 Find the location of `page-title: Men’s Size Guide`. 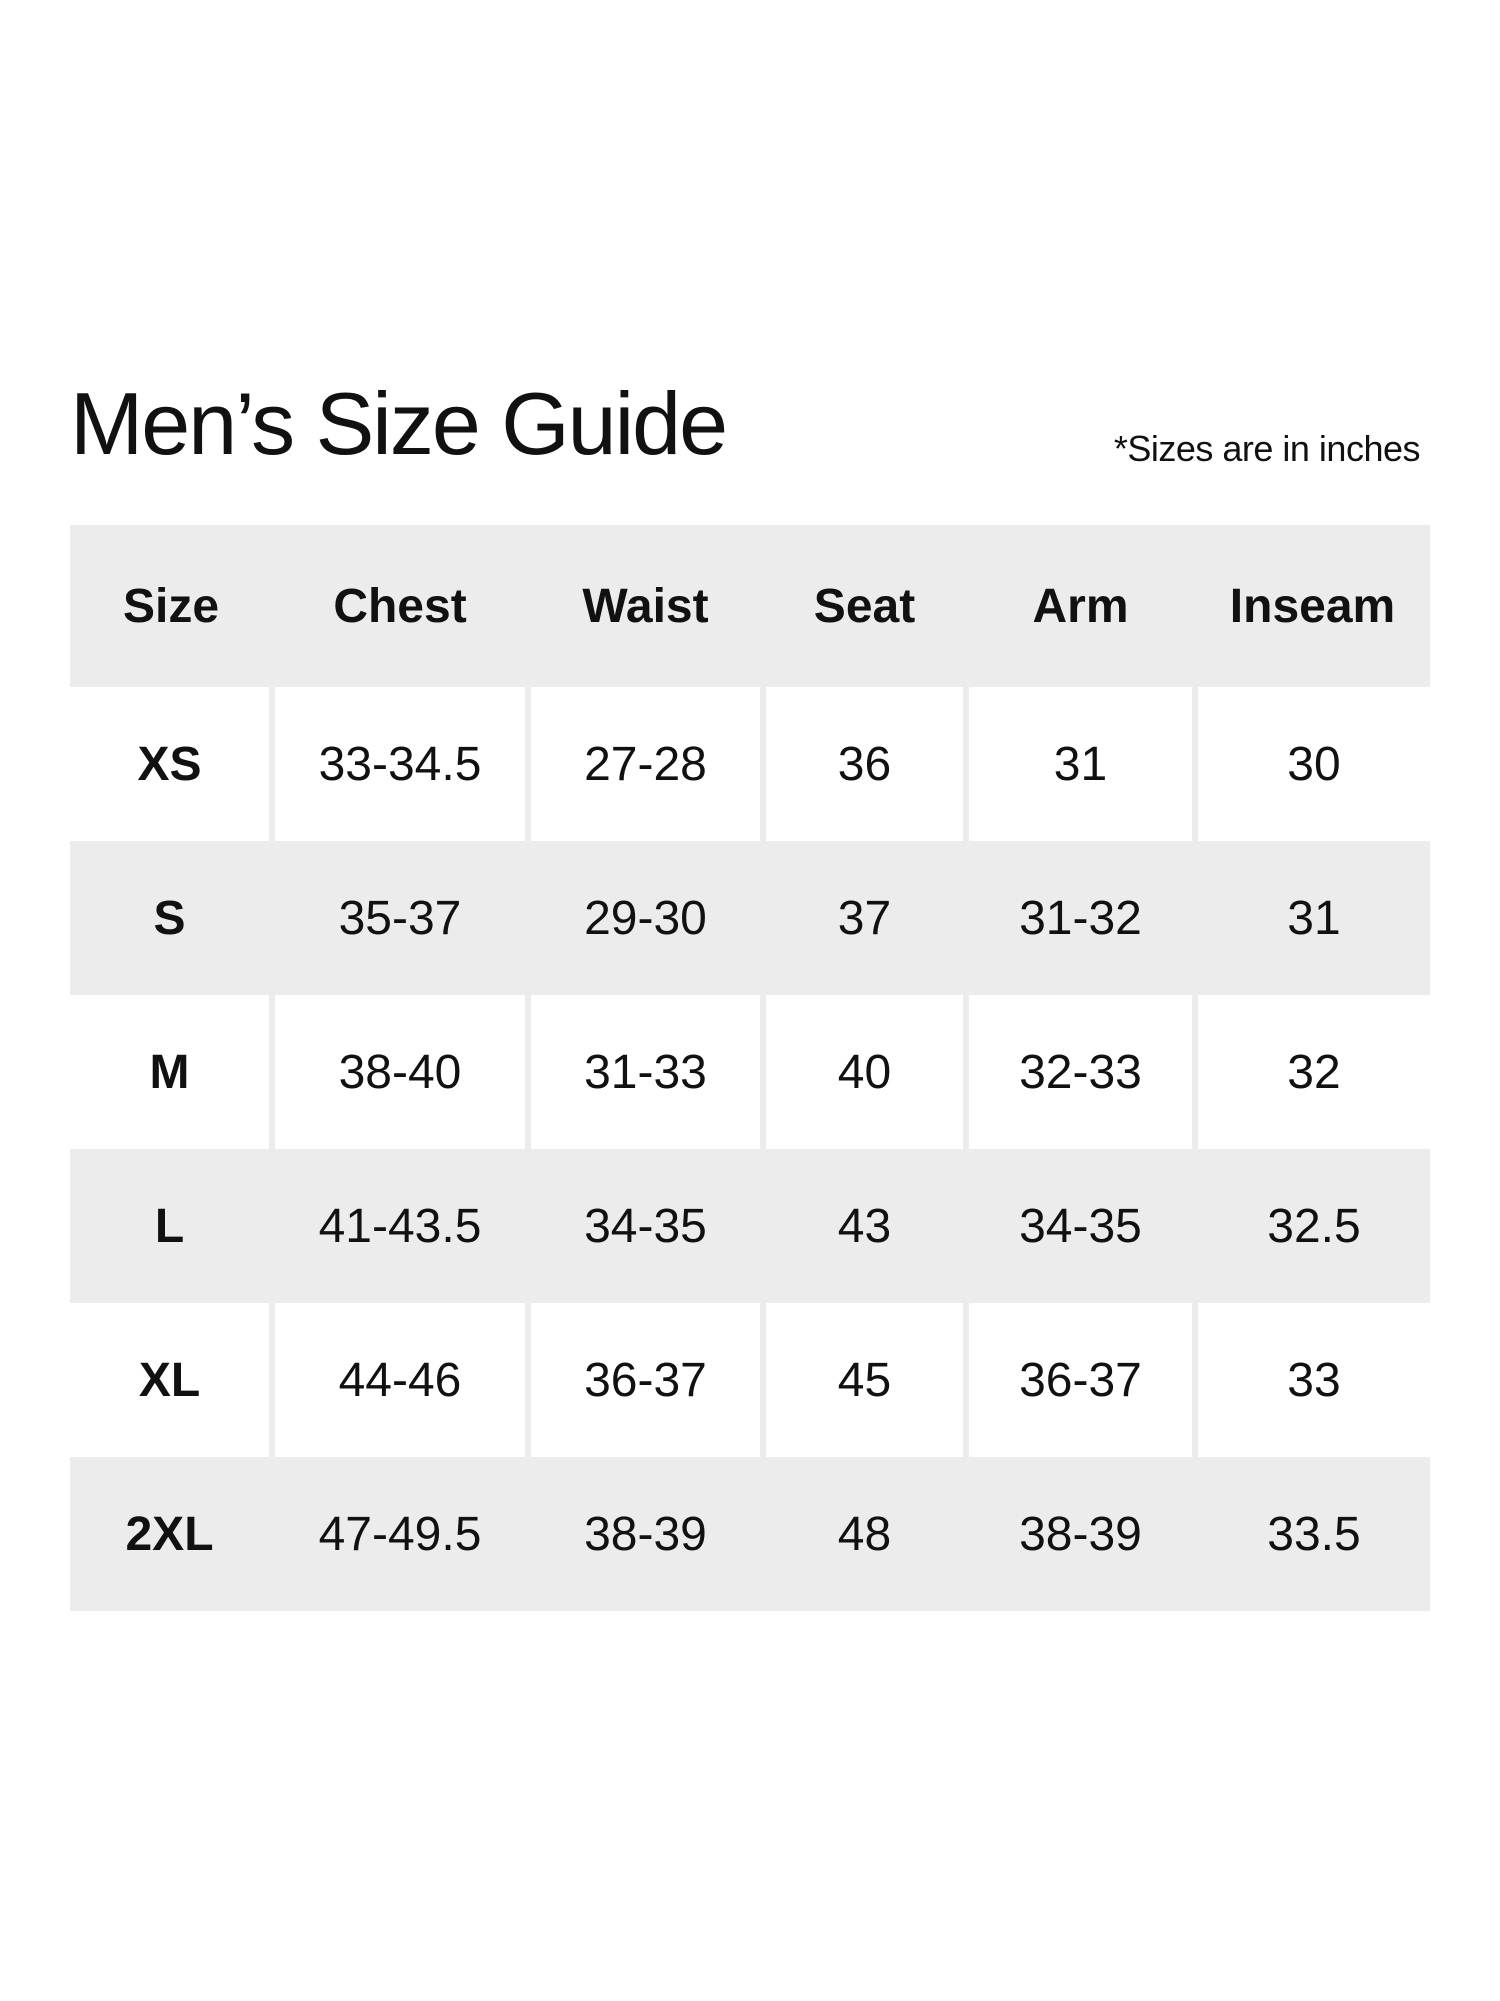

page-title: Men’s Size Guide is located at coordinates (399, 423).